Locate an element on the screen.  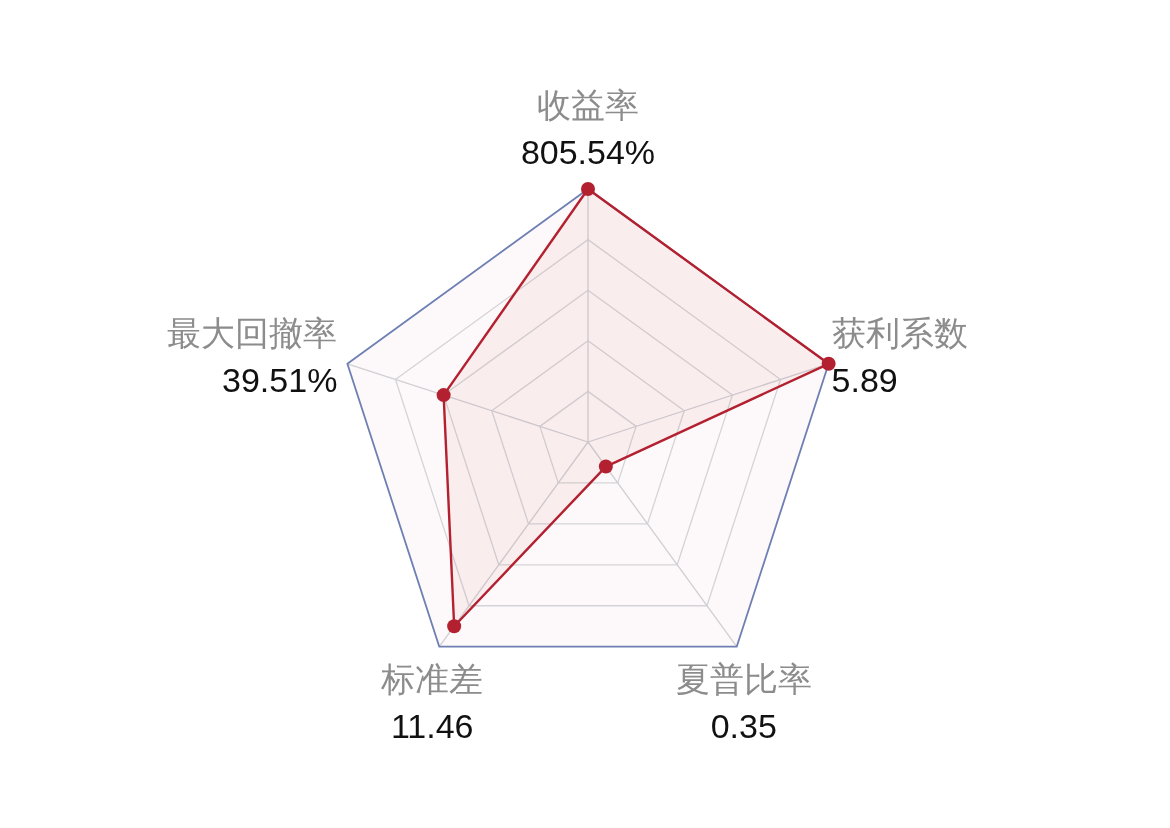
spoke-label: 标准差 11.46 is located at coordinates (432, 702).